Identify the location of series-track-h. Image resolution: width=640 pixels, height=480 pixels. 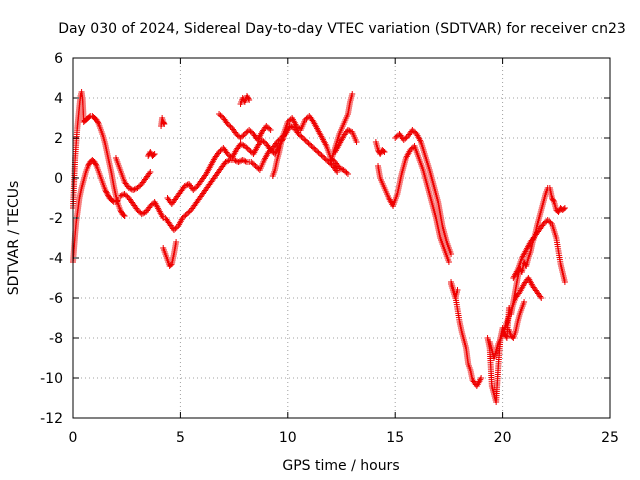
(251, 178).